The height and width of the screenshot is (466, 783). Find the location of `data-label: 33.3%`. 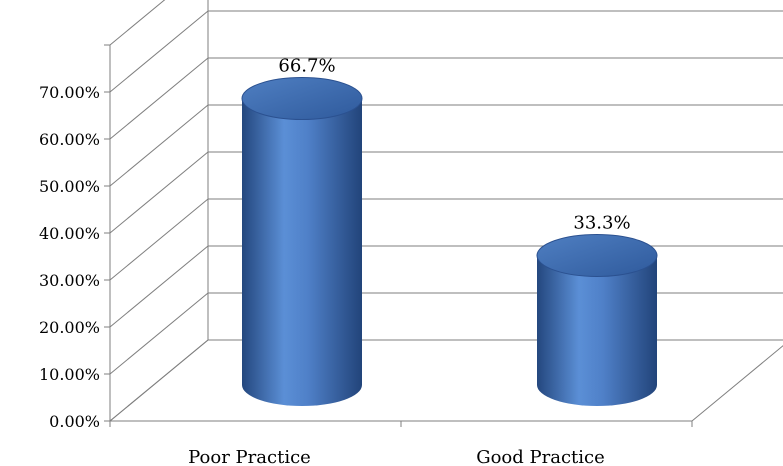

data-label: 33.3% is located at coordinates (601, 222).